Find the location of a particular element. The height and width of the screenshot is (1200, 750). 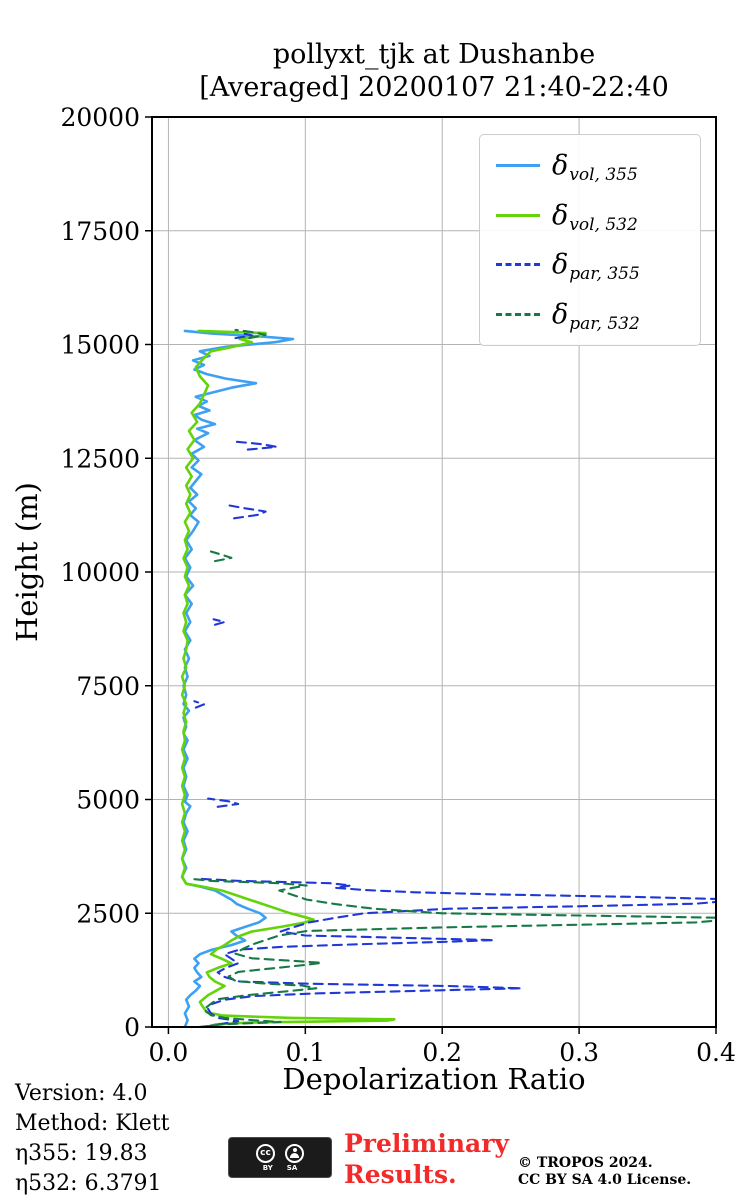

legend-item-vol355: δvol, 355 is located at coordinates (590, 168).